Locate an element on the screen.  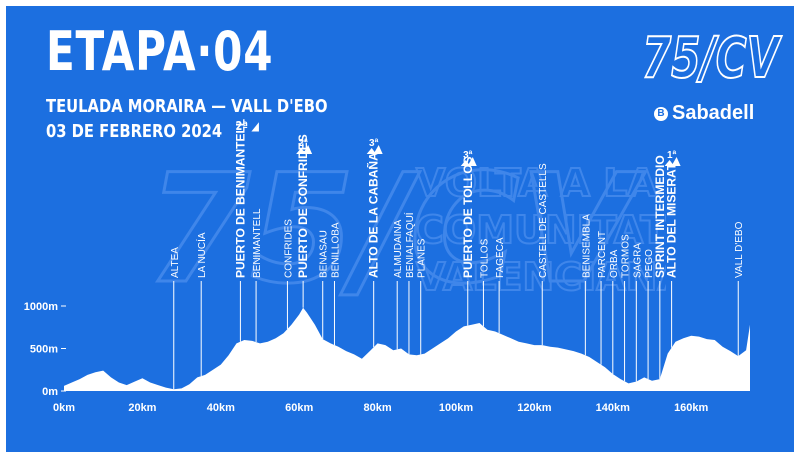
place-label: ALMUDAINA is located at coordinates (398, 248).